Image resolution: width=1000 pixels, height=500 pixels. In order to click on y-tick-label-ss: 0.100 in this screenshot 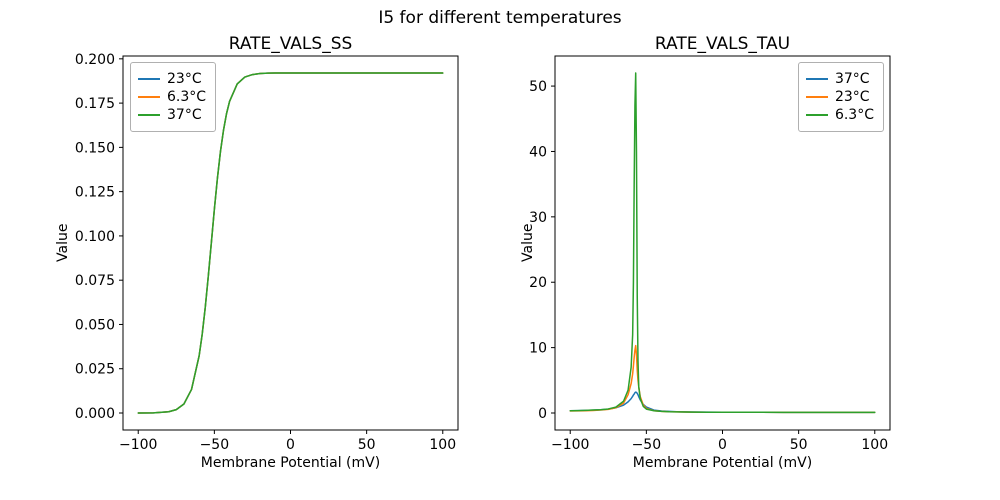, I will do `click(95, 237)`.